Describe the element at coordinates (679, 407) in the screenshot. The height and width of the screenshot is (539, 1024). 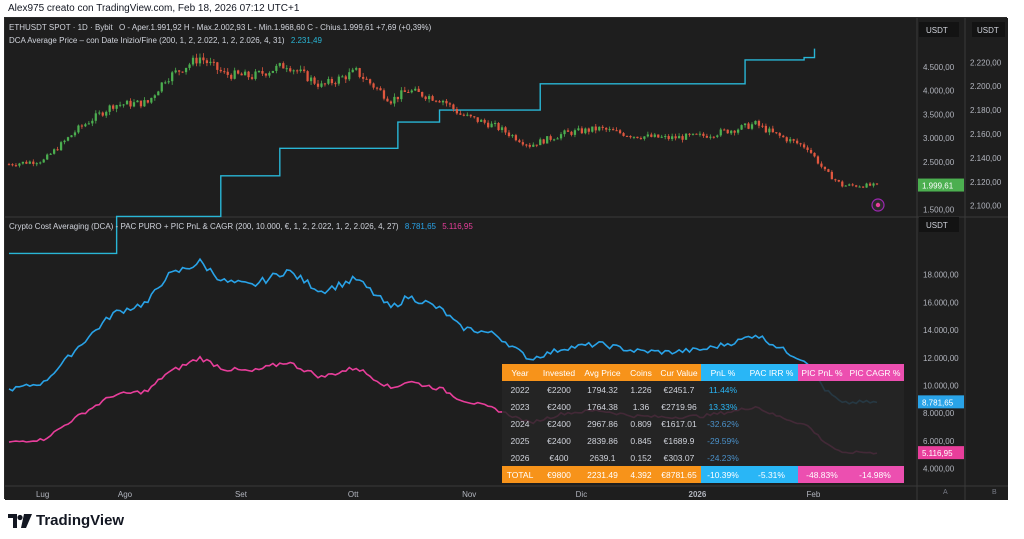
I see `table-cell: €2719.96` at that location.